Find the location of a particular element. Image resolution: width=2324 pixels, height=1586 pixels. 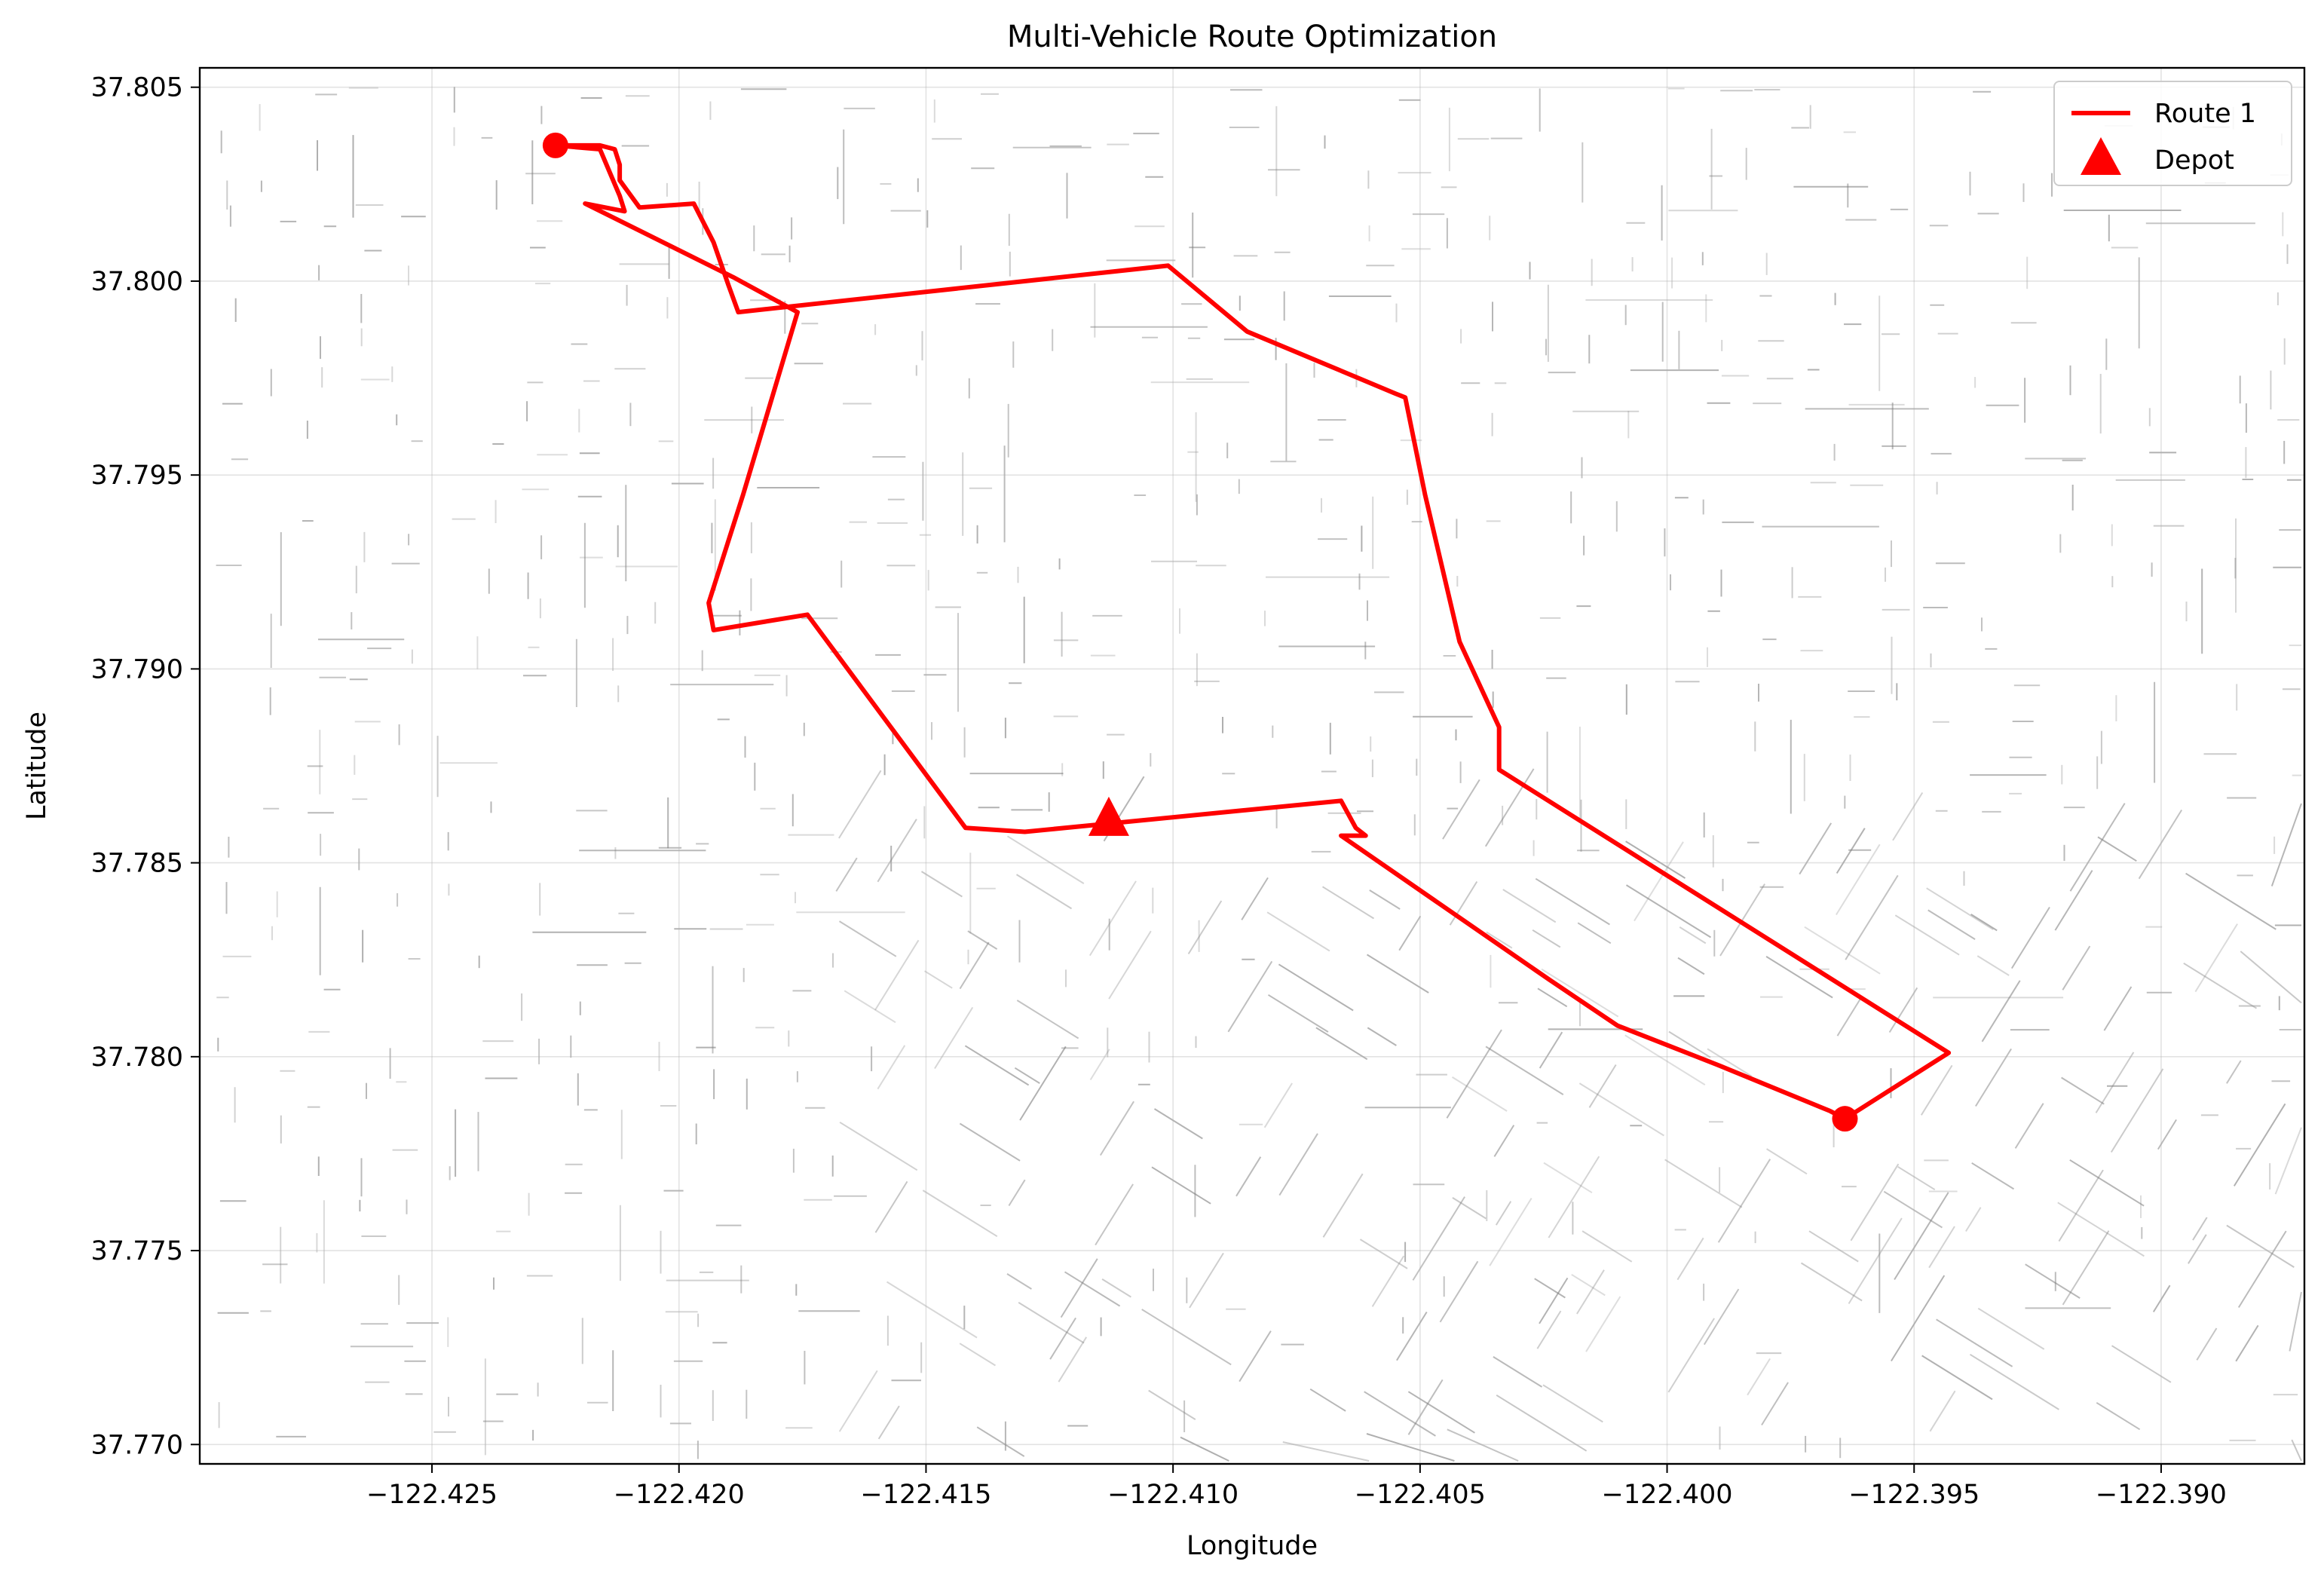

depot-marker is located at coordinates (1108, 816).